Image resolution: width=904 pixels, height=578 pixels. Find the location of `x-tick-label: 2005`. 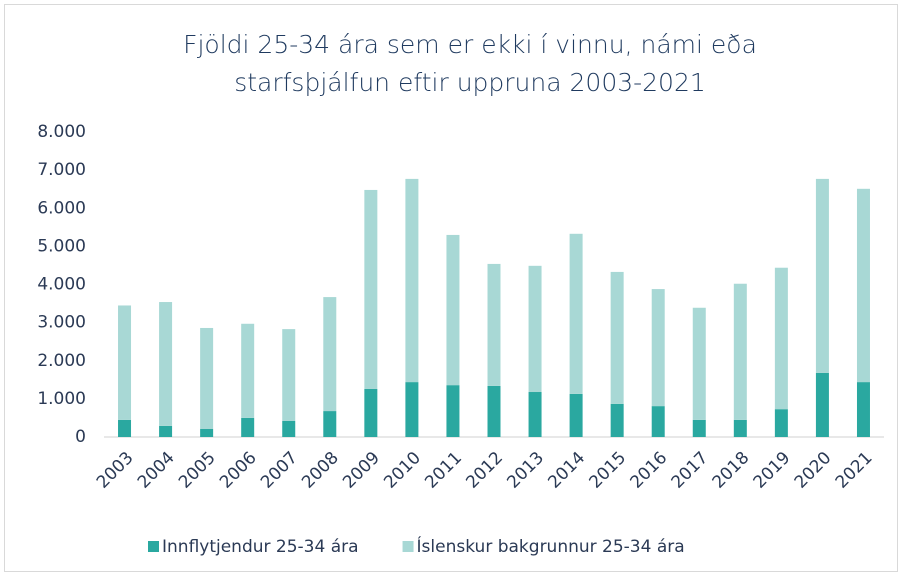

x-tick-label: 2005 is located at coordinates (197, 470).